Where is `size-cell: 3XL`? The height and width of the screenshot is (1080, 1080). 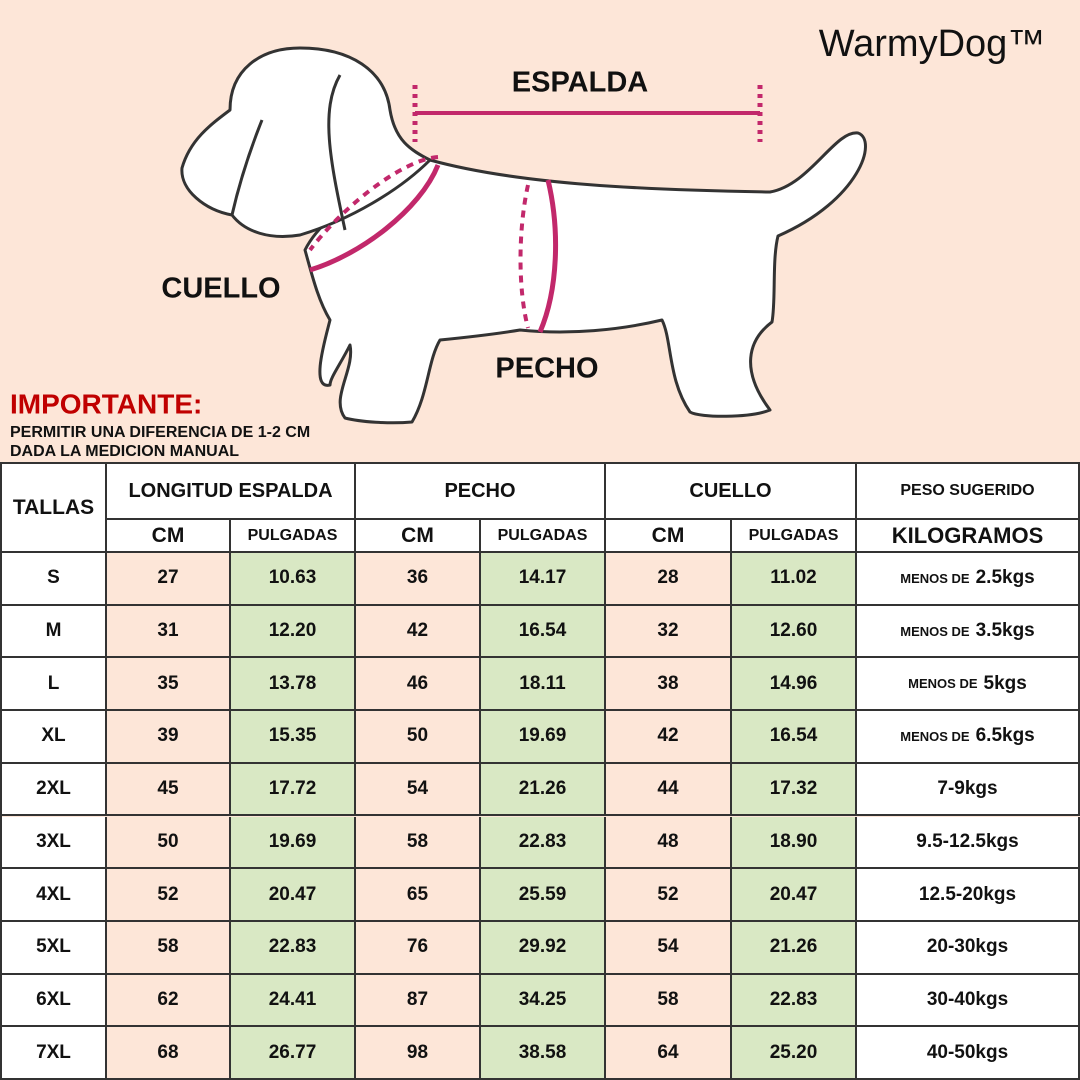
size-cell: 3XL is located at coordinates (54, 843).